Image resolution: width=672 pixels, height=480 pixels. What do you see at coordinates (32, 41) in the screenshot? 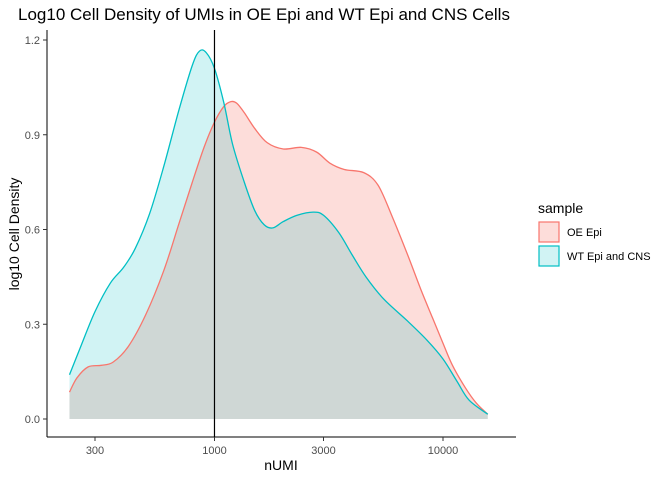
I see `y-tick-label: 1.2` at bounding box center [32, 41].